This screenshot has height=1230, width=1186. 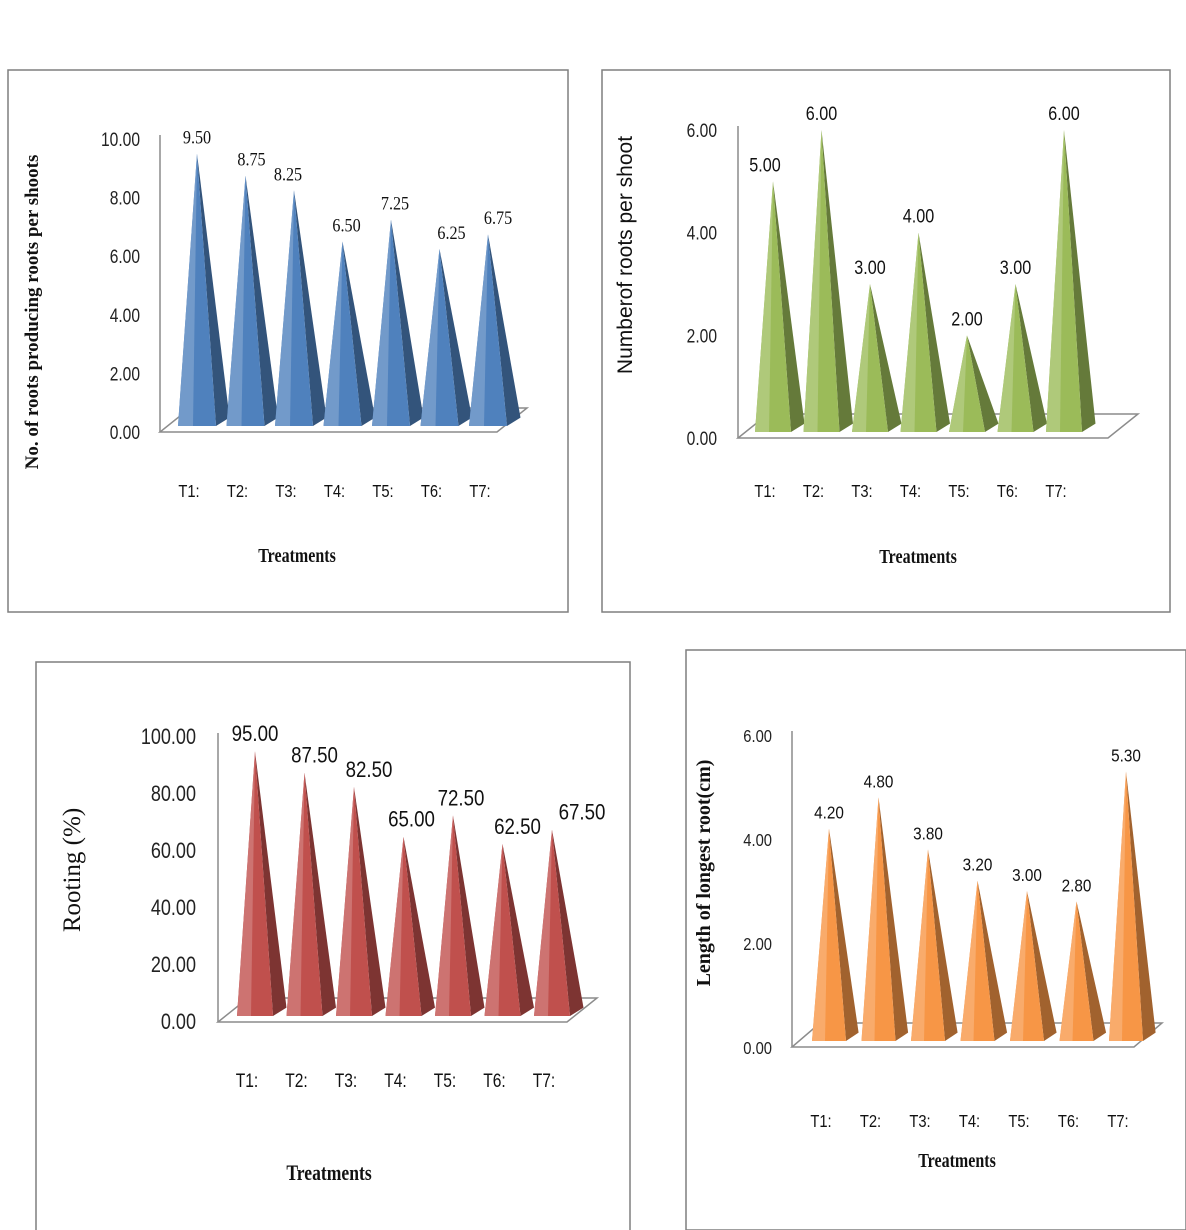 What do you see at coordinates (625, 255) in the screenshot?
I see `y-axis-label: Numberof roots per shoot` at bounding box center [625, 255].